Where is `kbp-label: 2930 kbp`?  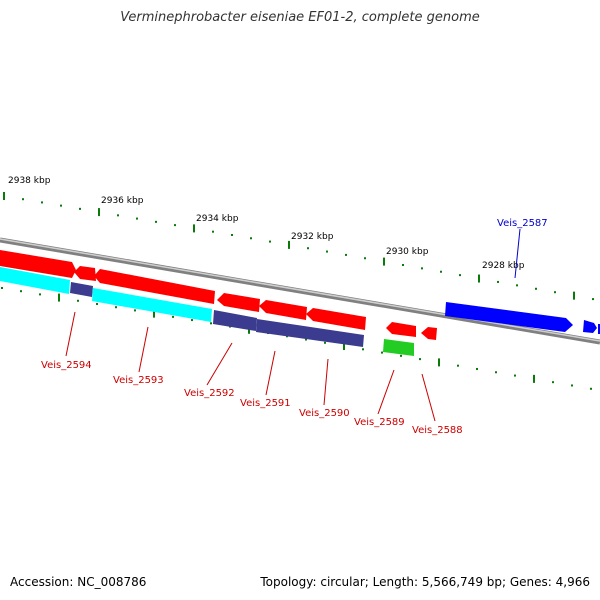 kbp-label: 2930 kbp is located at coordinates (407, 252).